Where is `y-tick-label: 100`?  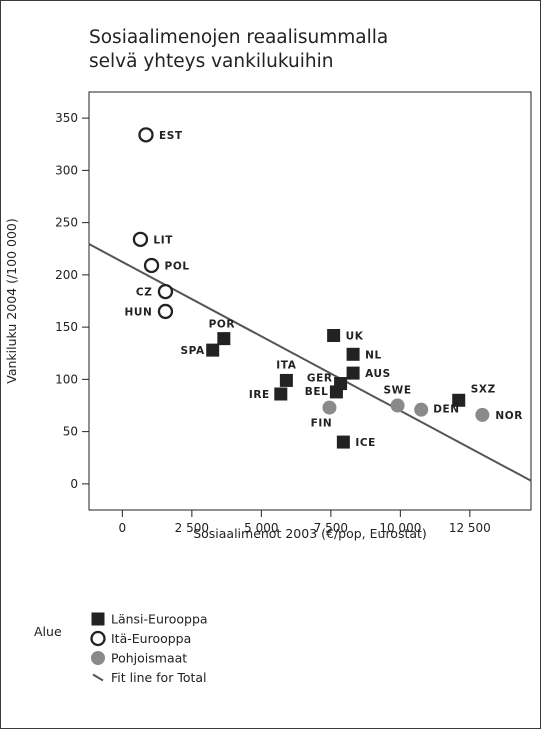 y-tick-label: 100 is located at coordinates (66, 379).